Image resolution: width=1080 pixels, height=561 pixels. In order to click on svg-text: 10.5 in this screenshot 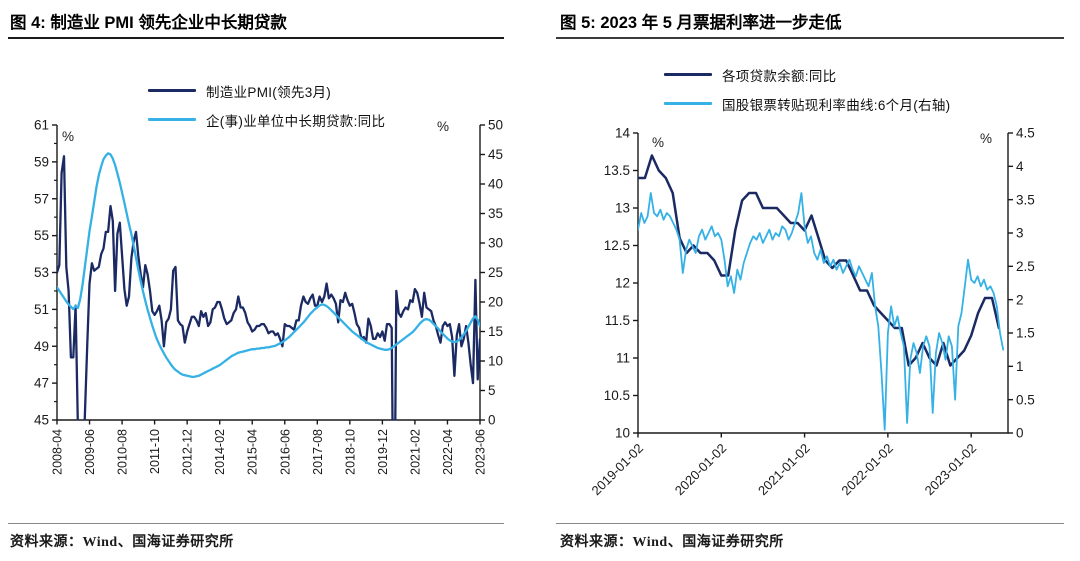, I will do `click(617, 395)`.